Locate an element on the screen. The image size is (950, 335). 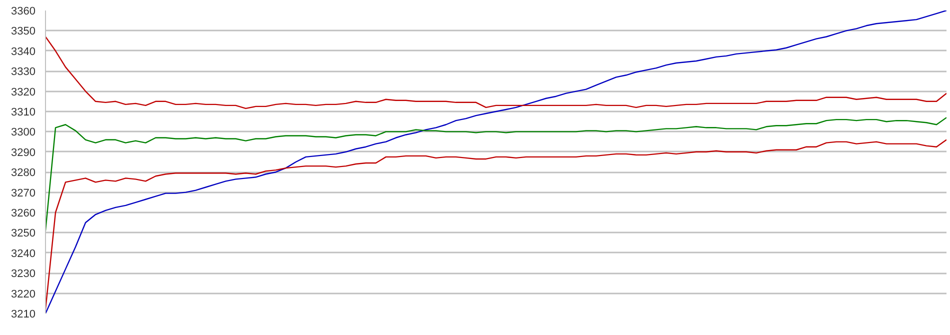
y-tick-label: 3350 is located at coordinates (23, 32).